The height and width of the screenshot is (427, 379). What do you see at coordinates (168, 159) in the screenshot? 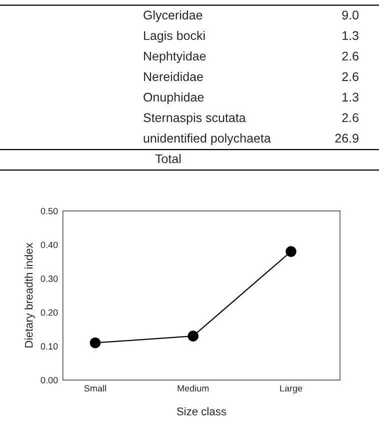
I see `category-label: Total` at bounding box center [168, 159].